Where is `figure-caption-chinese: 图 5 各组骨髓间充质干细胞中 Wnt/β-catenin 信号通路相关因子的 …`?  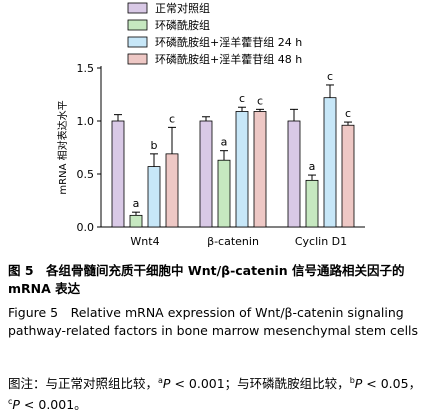 figure-caption-chinese: 图 5 各组骨髓间充质干细胞中 Wnt/β-catenin 信号通路相关因子的 … is located at coordinates (206, 279).